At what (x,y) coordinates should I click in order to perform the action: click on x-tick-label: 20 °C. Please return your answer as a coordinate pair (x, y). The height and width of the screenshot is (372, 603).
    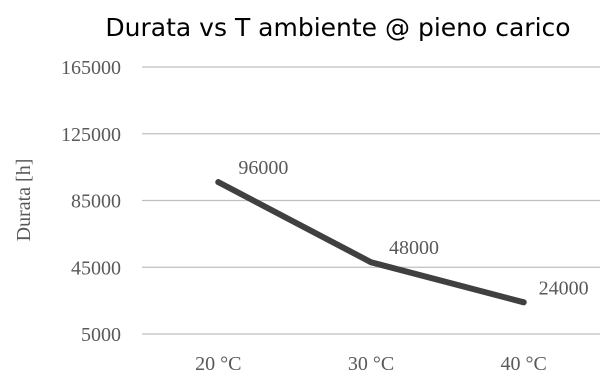
    Looking at the image, I should click on (218, 362).